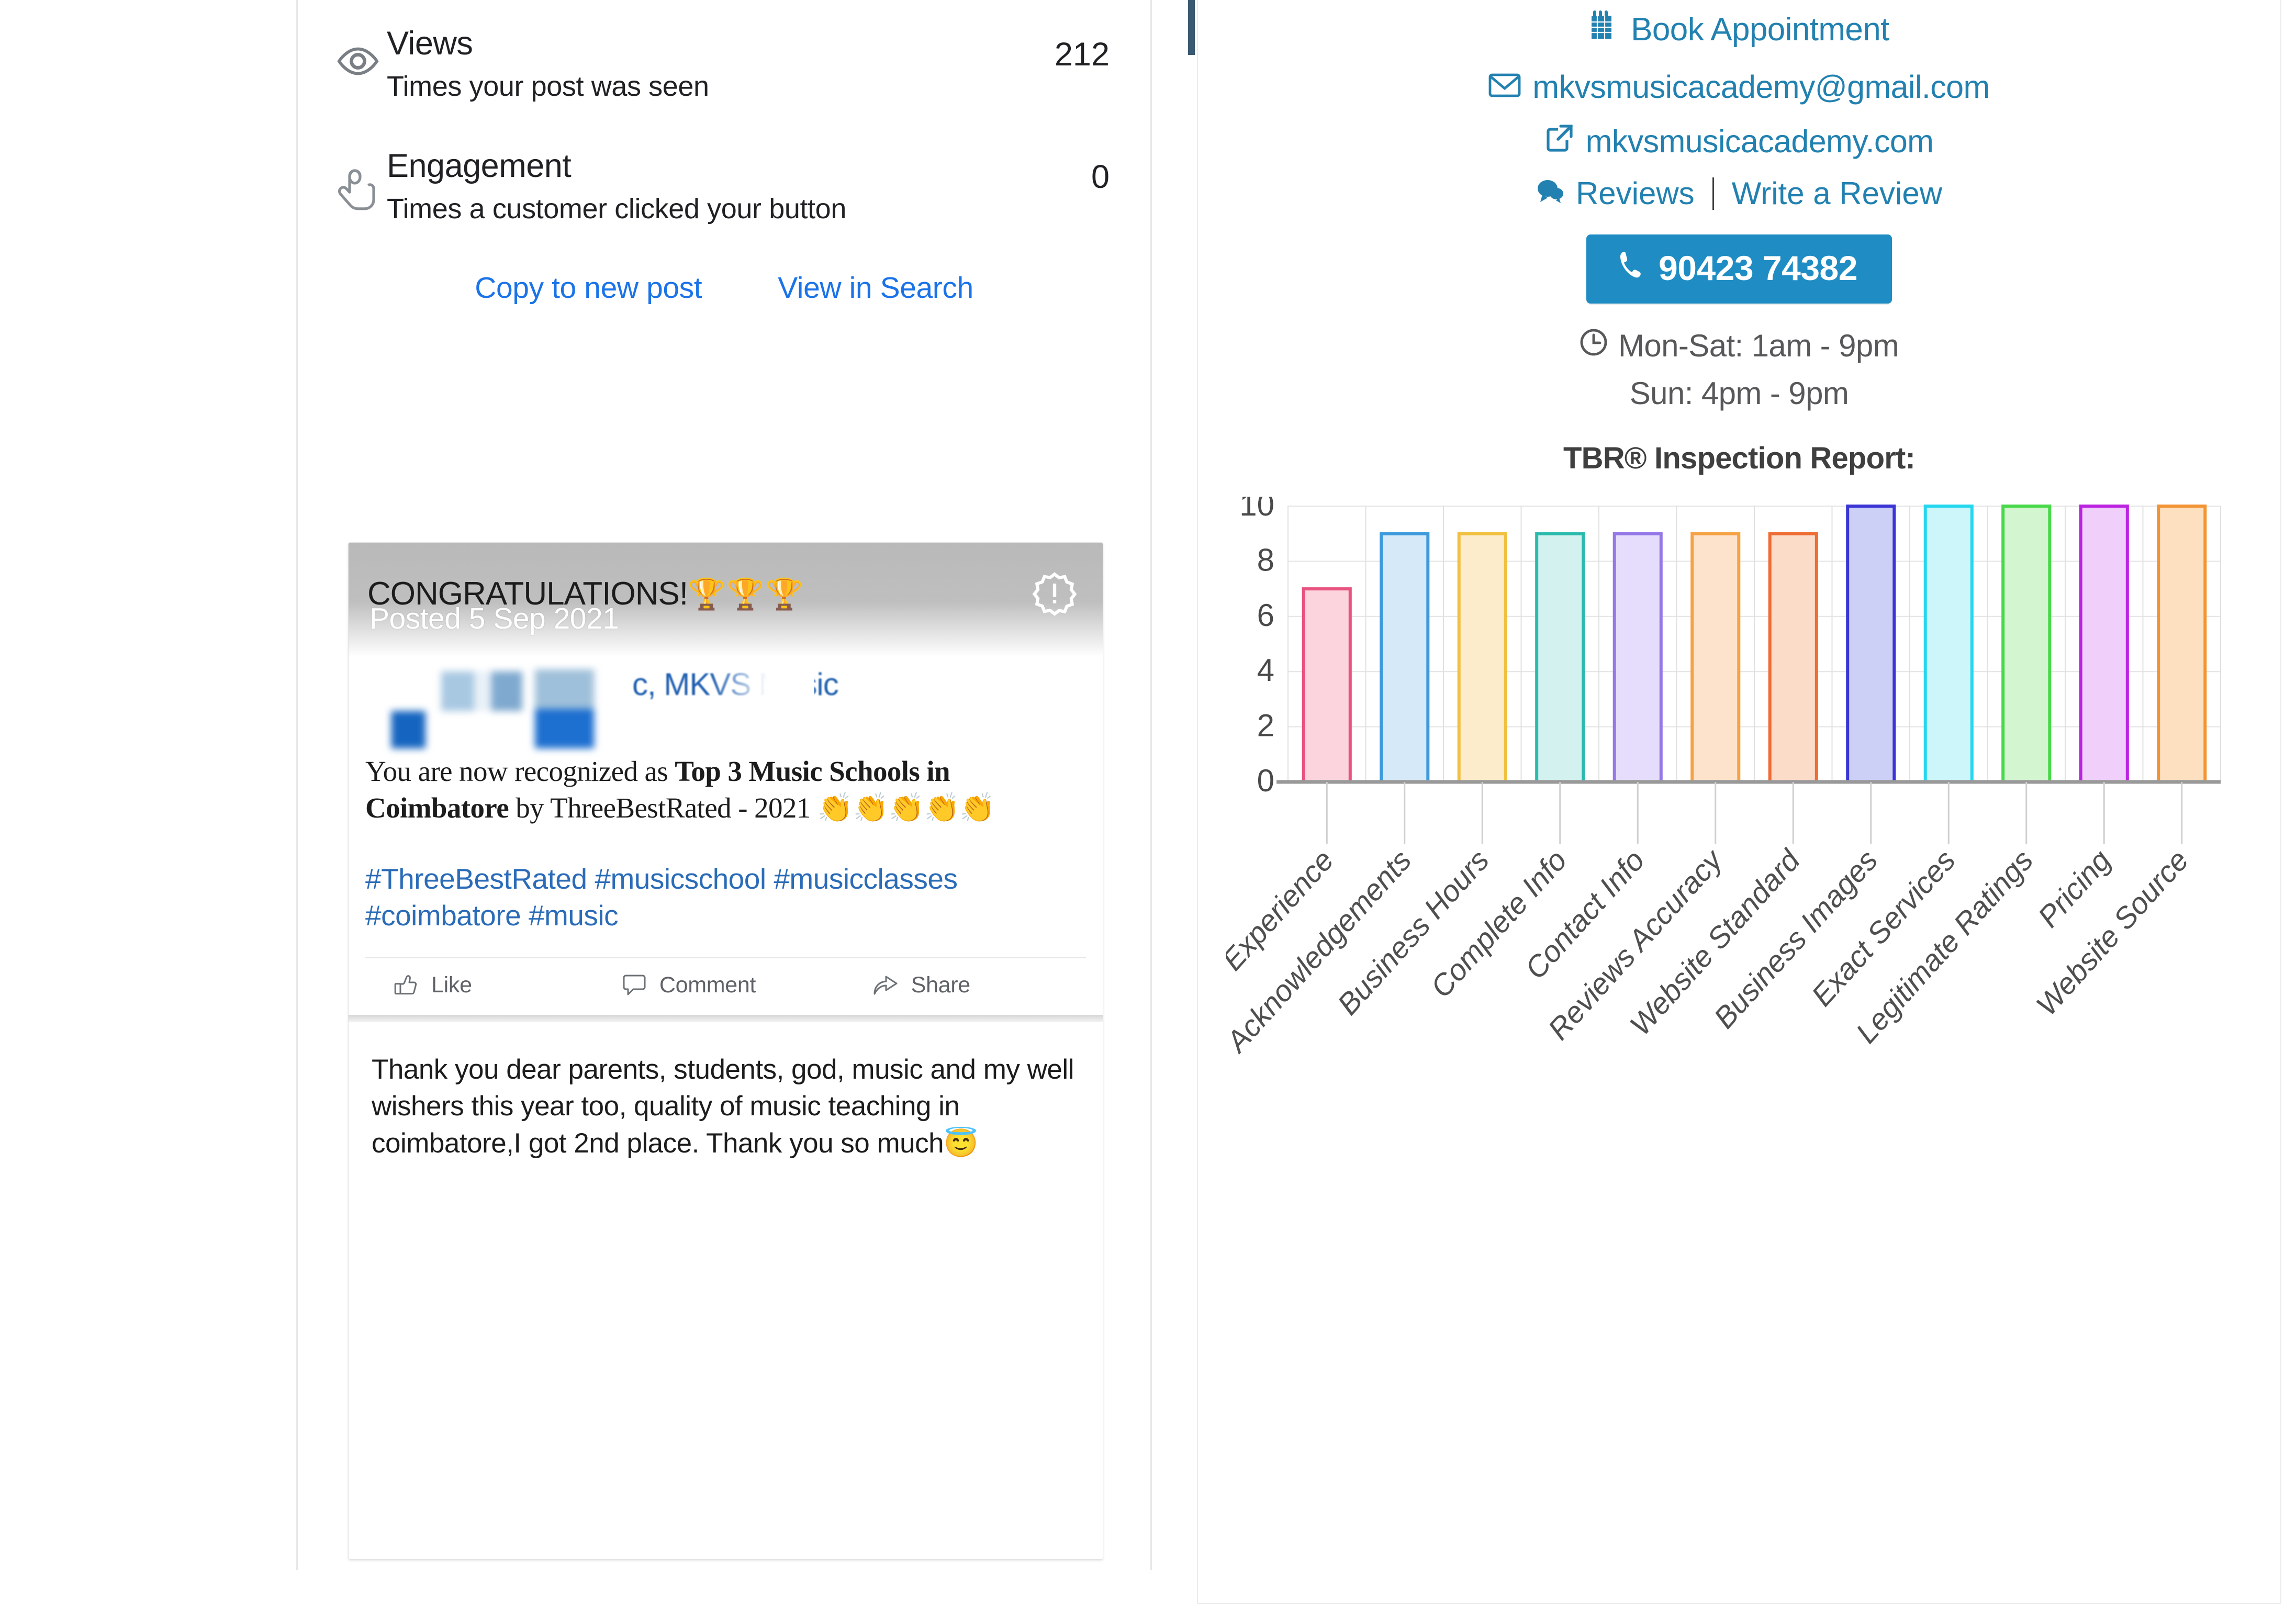 The width and height of the screenshot is (2296, 1623). I want to click on post-action-links: Copy to new post View in Search, so click(724, 288).